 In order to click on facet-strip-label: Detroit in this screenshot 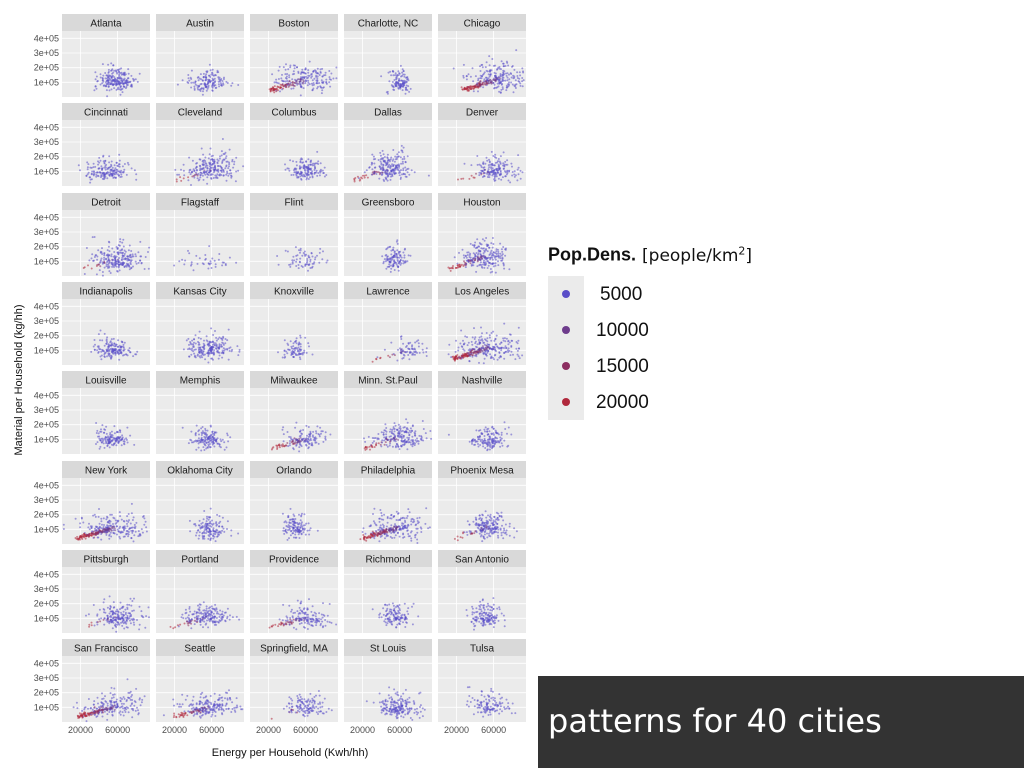, I will do `click(106, 203)`.